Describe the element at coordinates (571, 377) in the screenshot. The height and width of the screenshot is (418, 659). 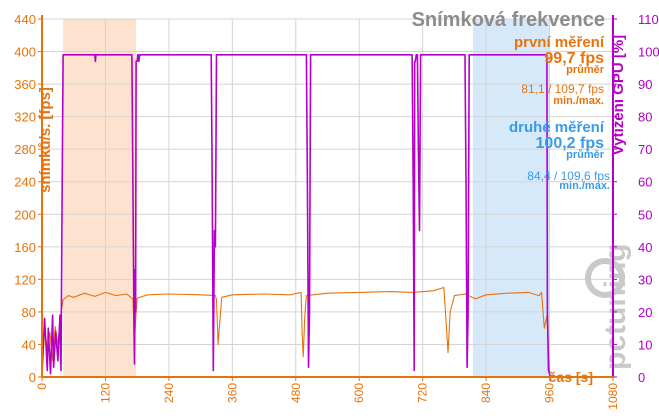
I see `x-axis-label: čas [s]` at that location.